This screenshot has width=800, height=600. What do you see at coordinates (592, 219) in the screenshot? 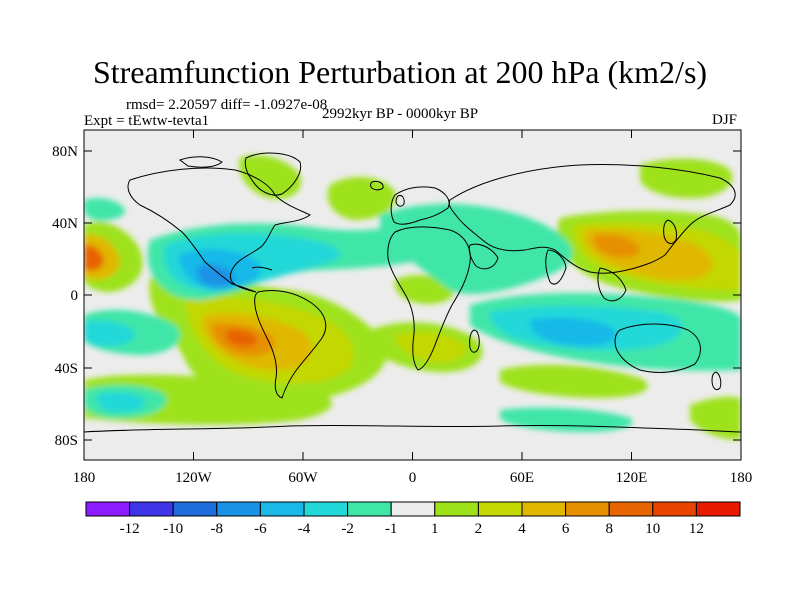
I see `coastline-asia` at bounding box center [592, 219].